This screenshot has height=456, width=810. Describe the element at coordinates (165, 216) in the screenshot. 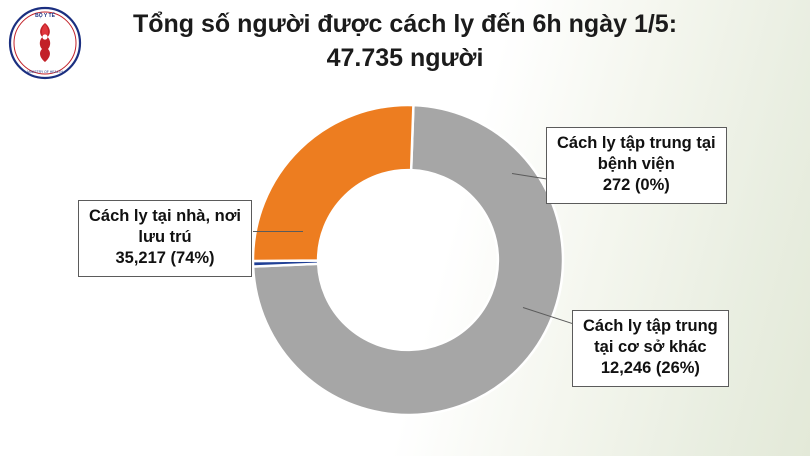

I see `callout-home-line1: Cách ly tại nhà, nơi` at that location.